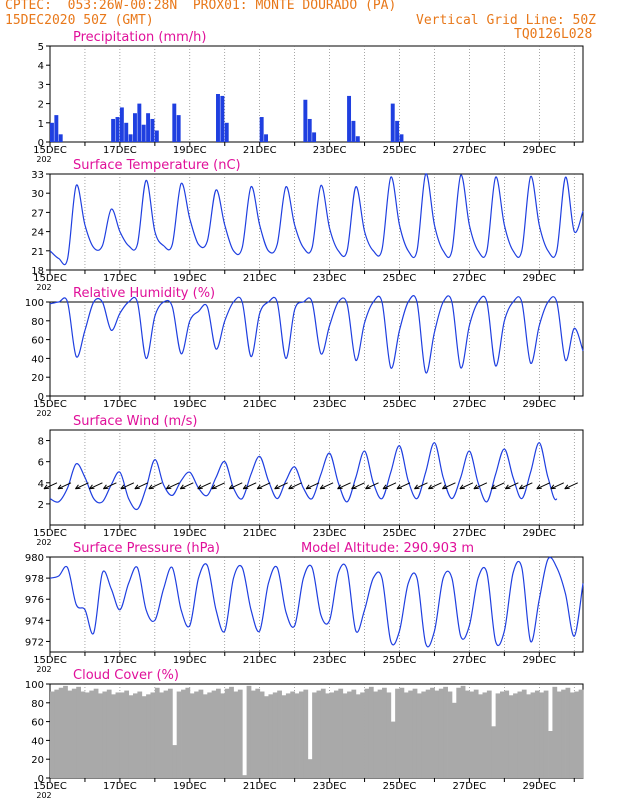  I want to click on rh-line, so click(316, 334).